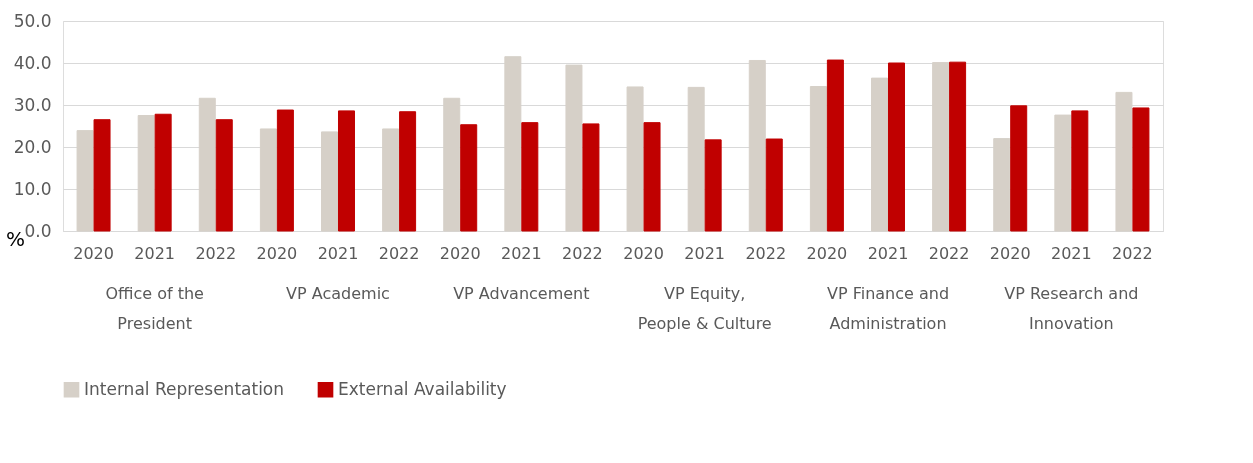 This screenshot has width=1253, height=463. Describe the element at coordinates (154, 308) in the screenshot. I see `text: Office of the President` at that location.